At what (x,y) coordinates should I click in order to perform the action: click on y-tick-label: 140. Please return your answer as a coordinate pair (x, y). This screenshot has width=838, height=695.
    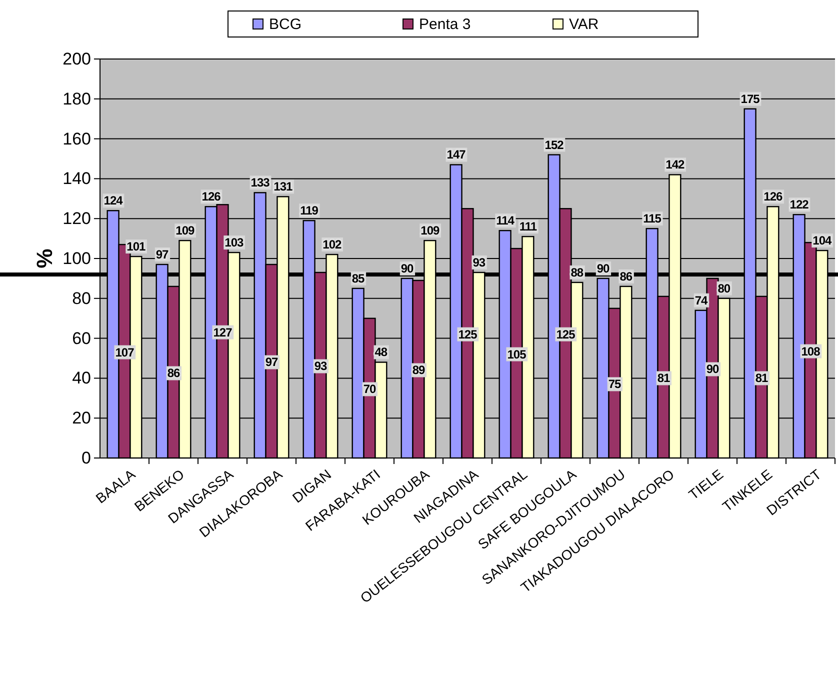
    Looking at the image, I should click on (76, 178).